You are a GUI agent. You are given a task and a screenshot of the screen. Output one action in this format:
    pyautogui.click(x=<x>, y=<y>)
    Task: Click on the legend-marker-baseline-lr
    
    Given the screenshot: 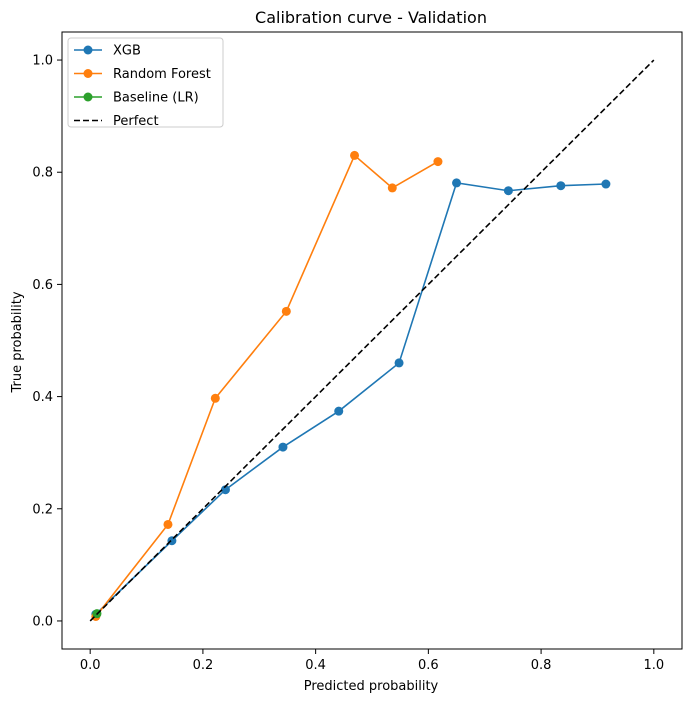 What is the action you would take?
    pyautogui.click(x=88, y=97)
    